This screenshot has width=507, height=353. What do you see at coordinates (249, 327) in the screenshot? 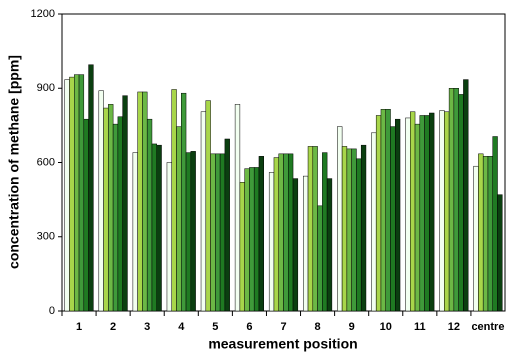
I see `x-tick-label: 6` at bounding box center [249, 327].